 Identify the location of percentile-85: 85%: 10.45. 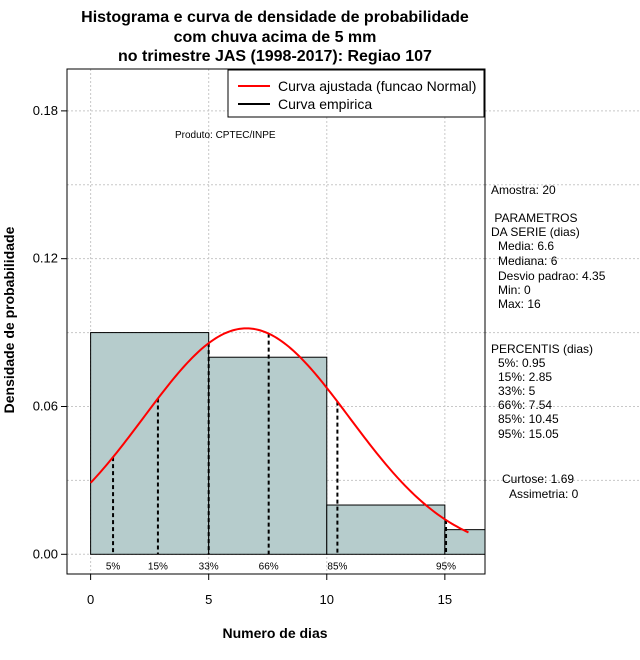
(528, 419).